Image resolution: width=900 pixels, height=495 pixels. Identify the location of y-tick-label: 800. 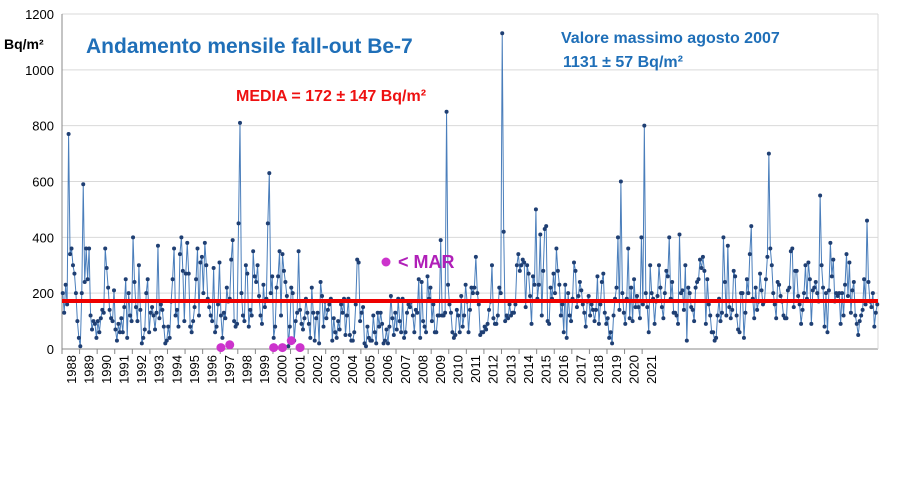
(43, 126).